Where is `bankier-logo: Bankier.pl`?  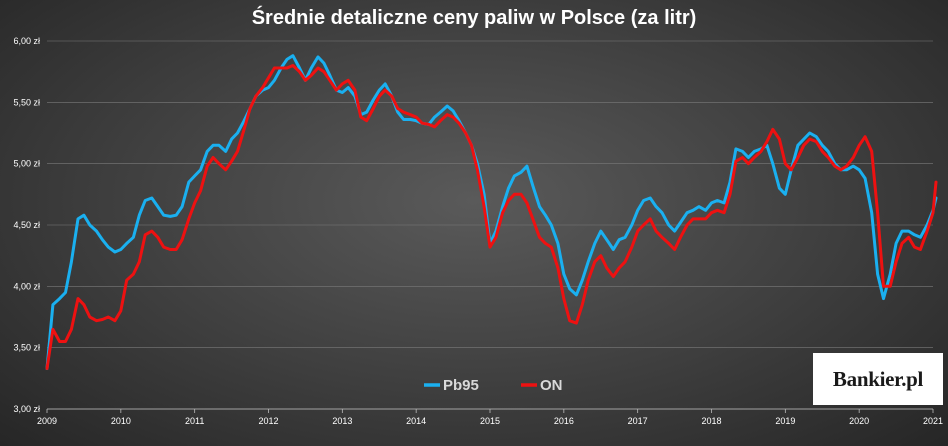
bankier-logo: Bankier.pl is located at coordinates (878, 379).